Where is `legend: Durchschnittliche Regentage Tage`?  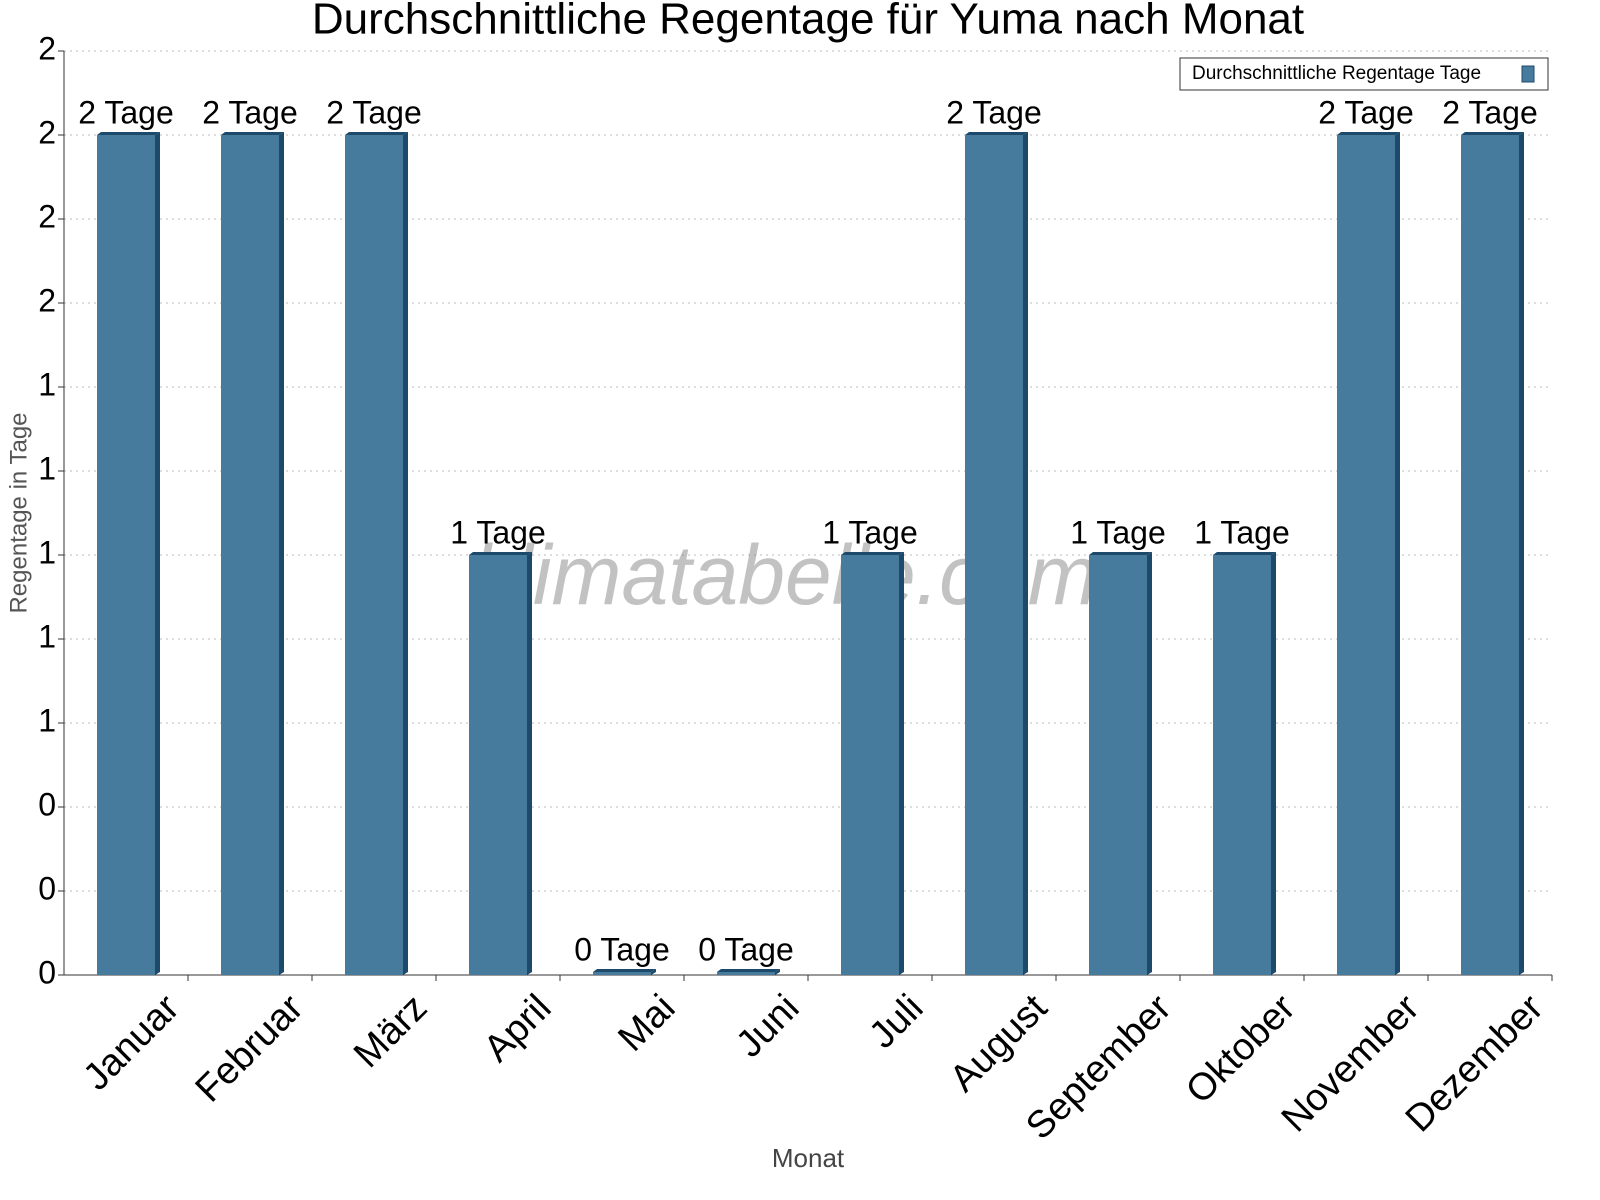
legend: Durchschnittliche Regentage Tage is located at coordinates (1364, 74).